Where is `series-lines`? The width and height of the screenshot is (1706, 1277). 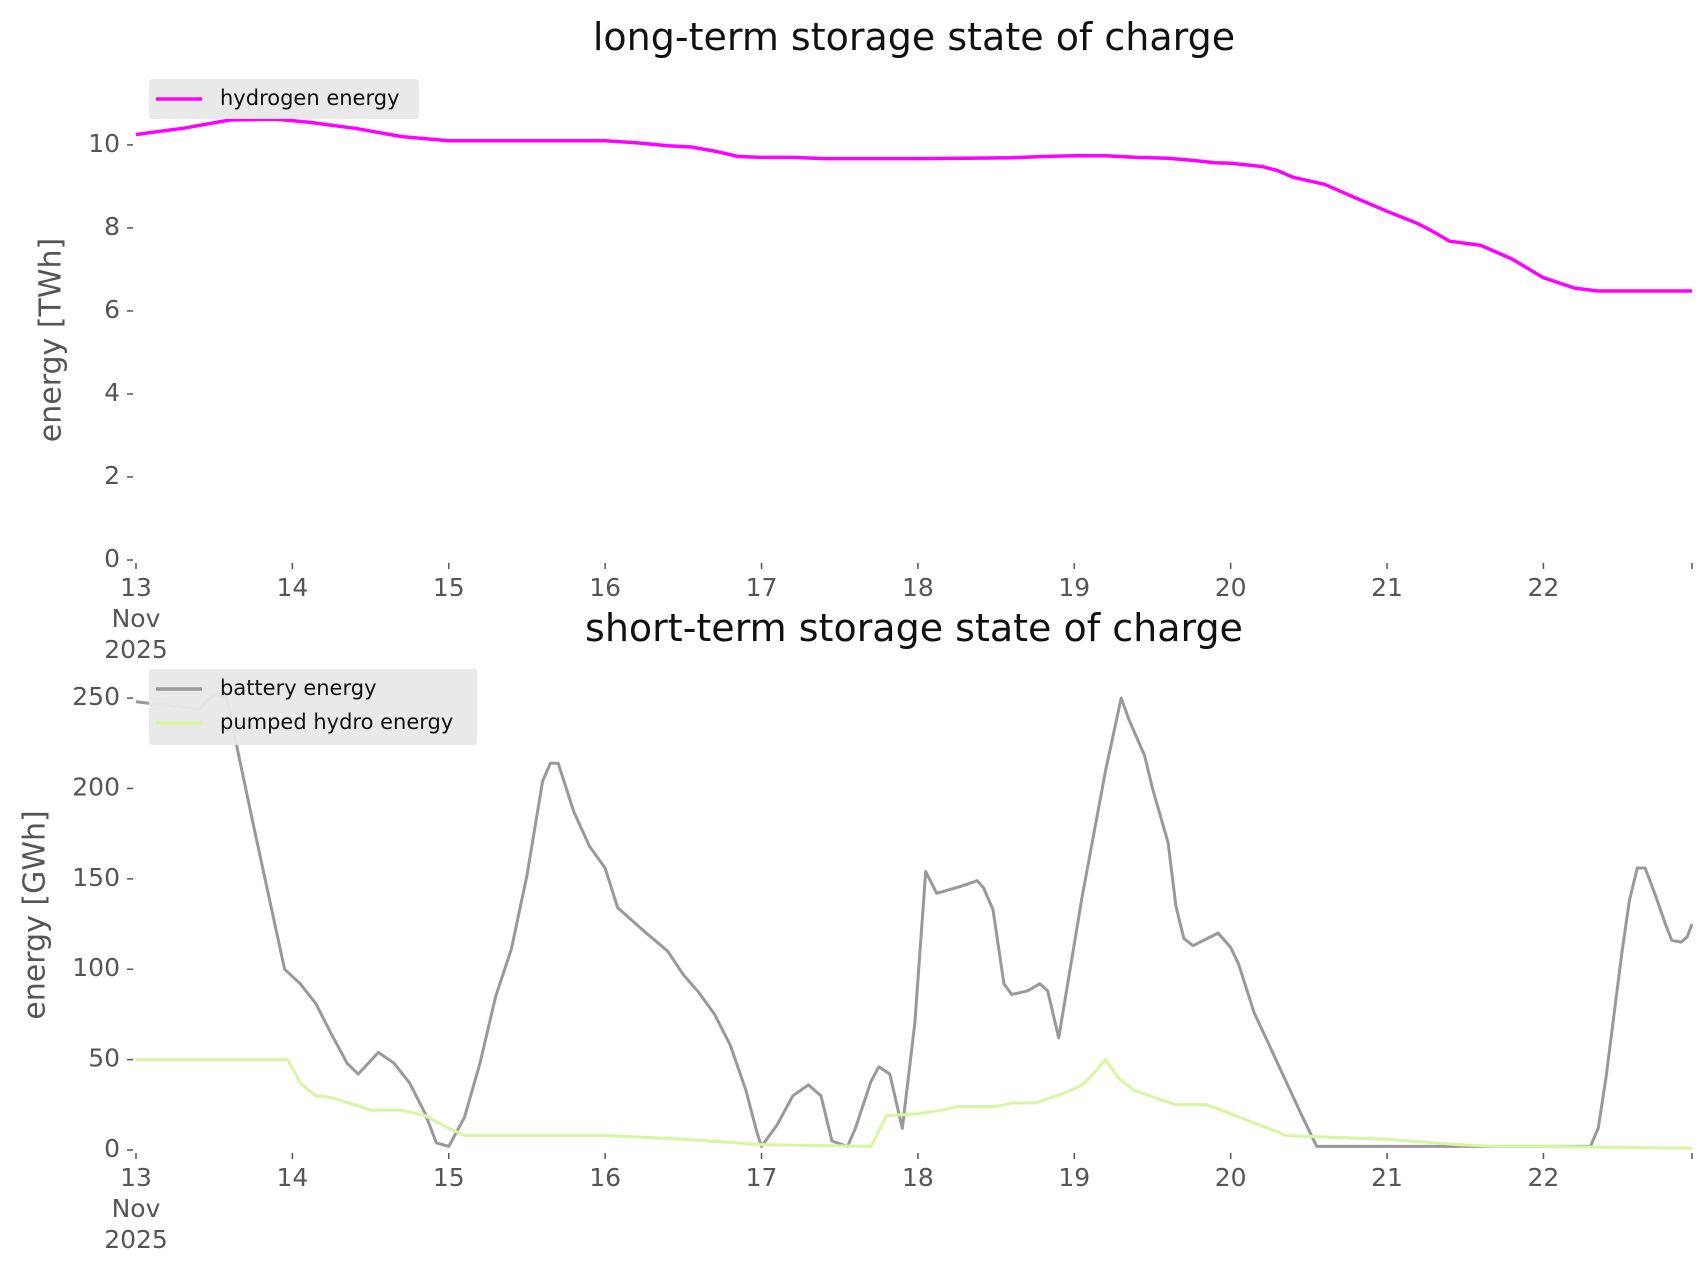 series-lines is located at coordinates (913, 205).